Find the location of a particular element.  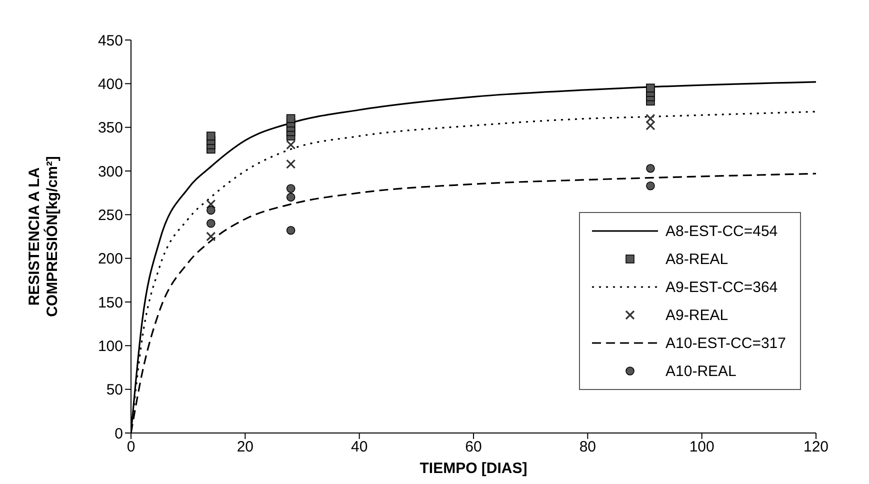

x-tick-label: 100 is located at coordinates (701, 447).